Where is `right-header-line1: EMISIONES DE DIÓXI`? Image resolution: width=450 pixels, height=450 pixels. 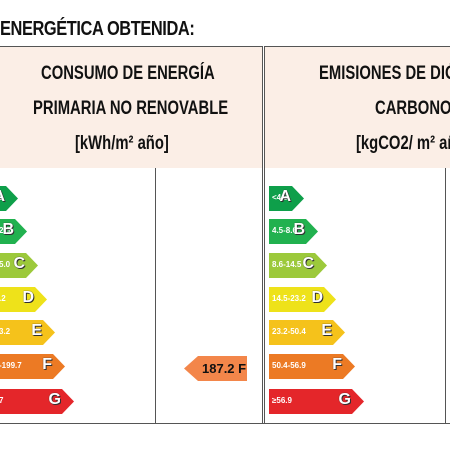
right-header-line1: EMISIONES DE DIÓXI is located at coordinates (384, 73).